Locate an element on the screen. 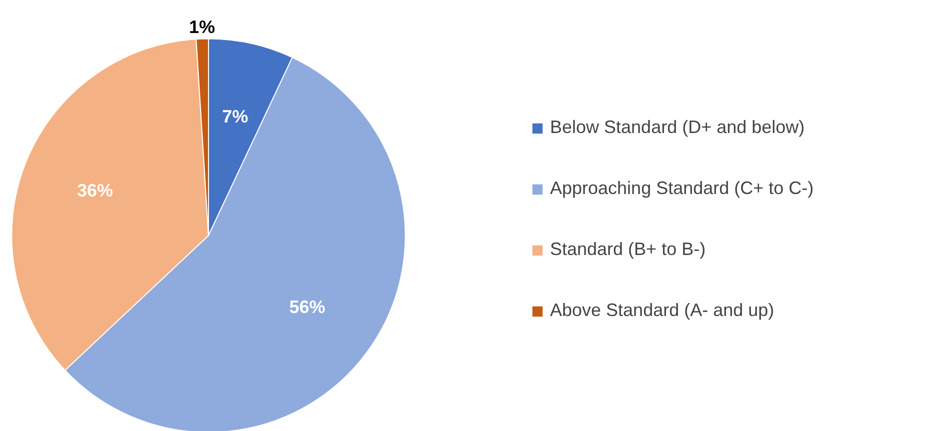  legend-label: Above Standard (A- and up) is located at coordinates (662, 310).